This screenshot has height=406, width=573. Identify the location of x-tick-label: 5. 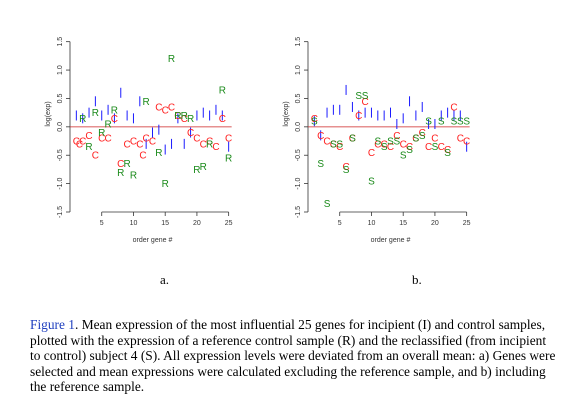
(340, 223).